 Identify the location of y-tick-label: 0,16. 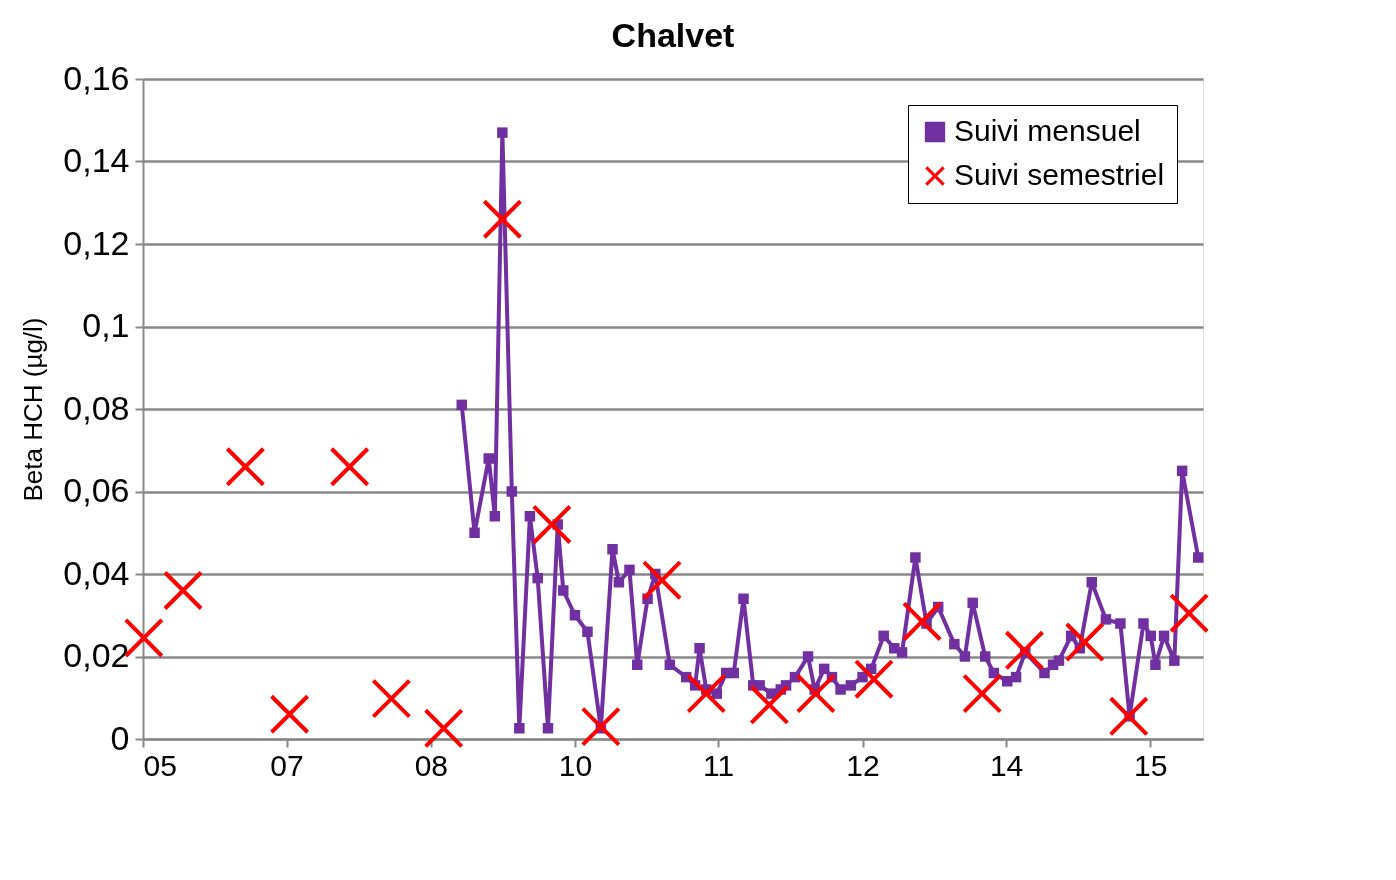
(96, 77).